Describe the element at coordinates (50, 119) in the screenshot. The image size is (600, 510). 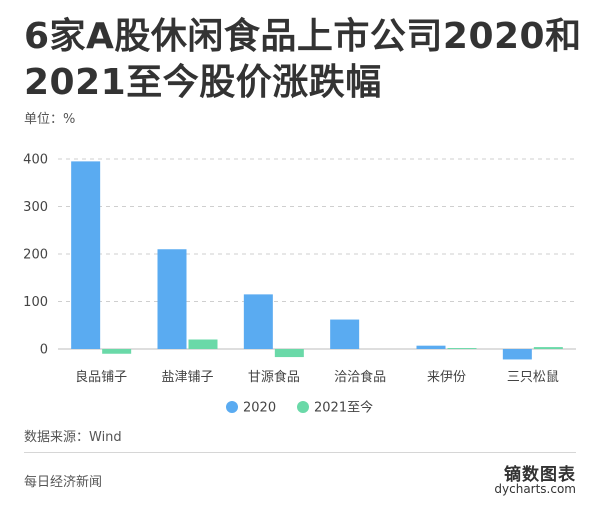
I see `unit-label: 单位：%` at that location.